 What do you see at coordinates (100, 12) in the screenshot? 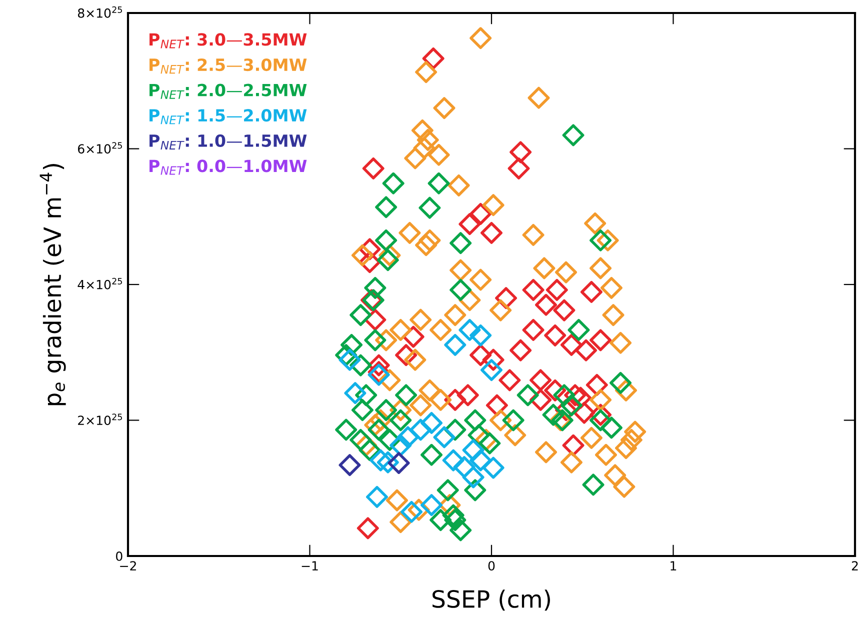
I see `y-tick-label: 8×10$^{25}$` at bounding box center [100, 12].